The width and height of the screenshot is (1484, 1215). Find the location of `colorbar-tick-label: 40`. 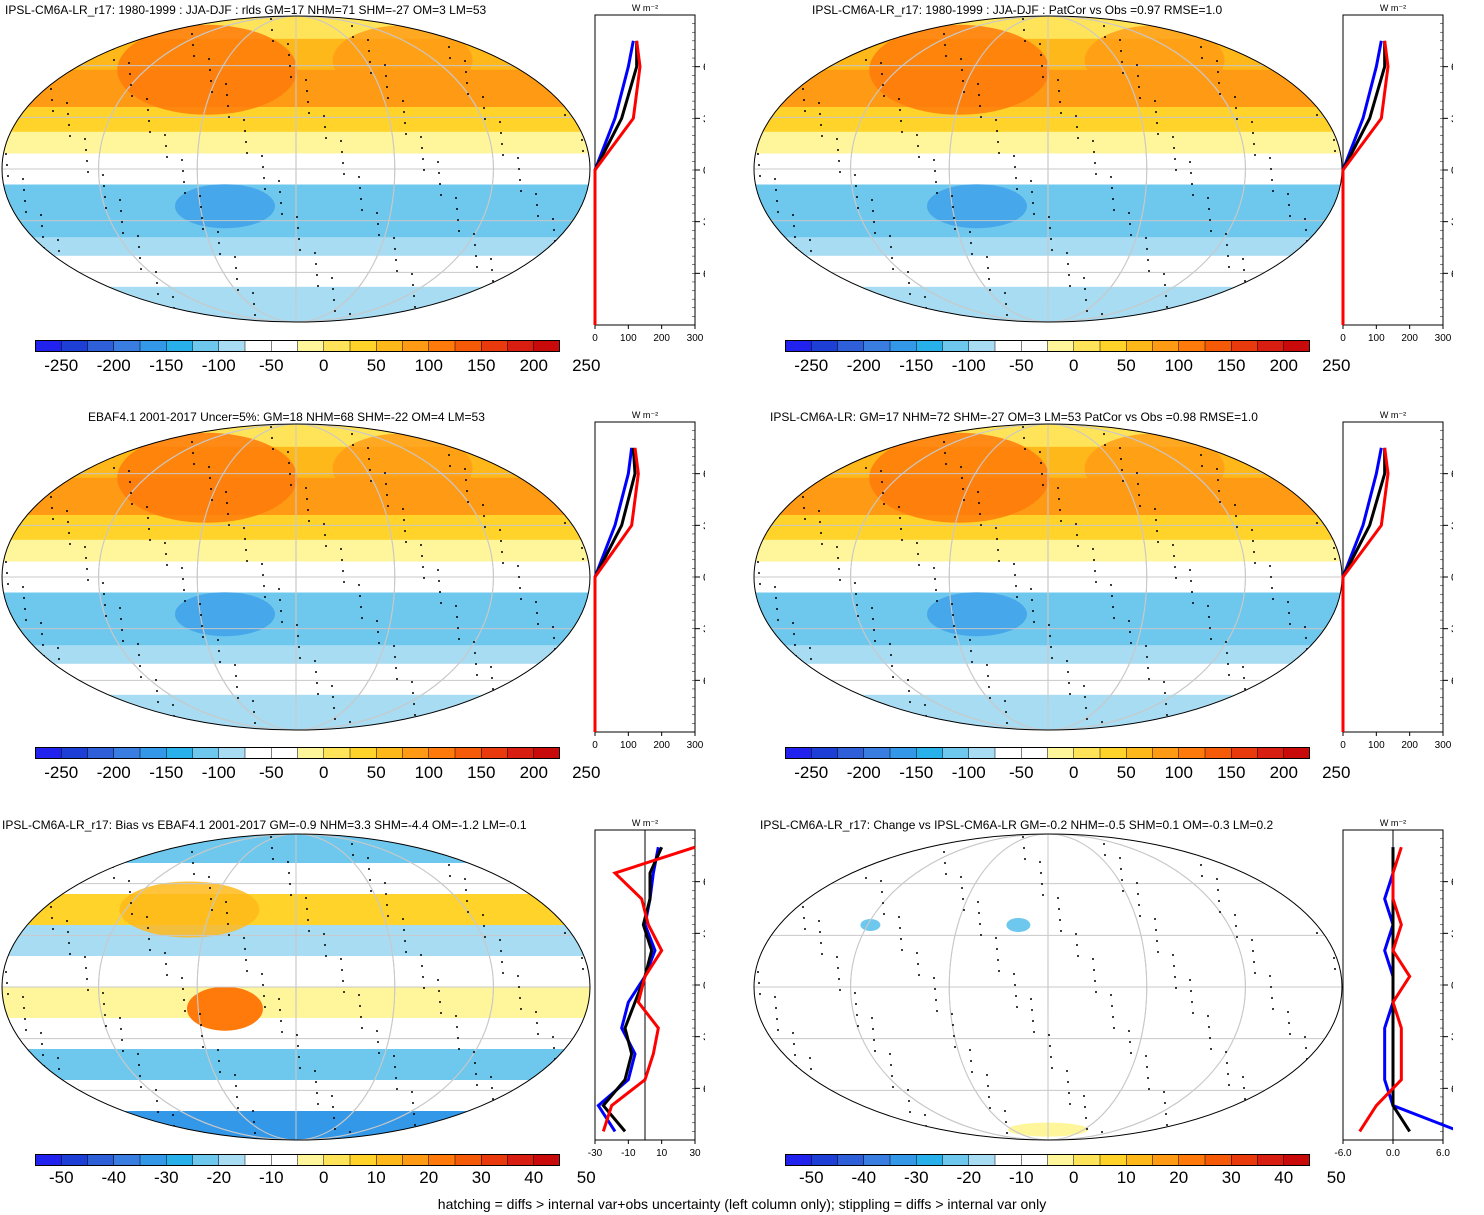

colorbar-tick-label: 40 is located at coordinates (1284, 1177).